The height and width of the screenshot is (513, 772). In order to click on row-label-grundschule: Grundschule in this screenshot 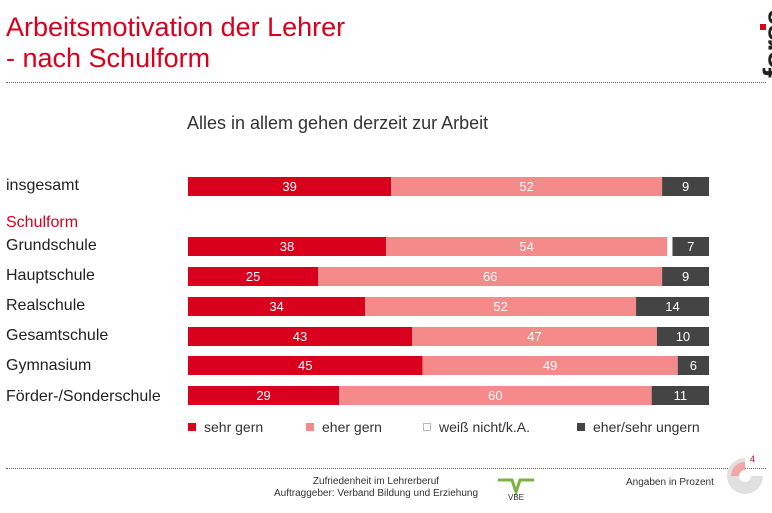, I will do `click(51, 245)`.